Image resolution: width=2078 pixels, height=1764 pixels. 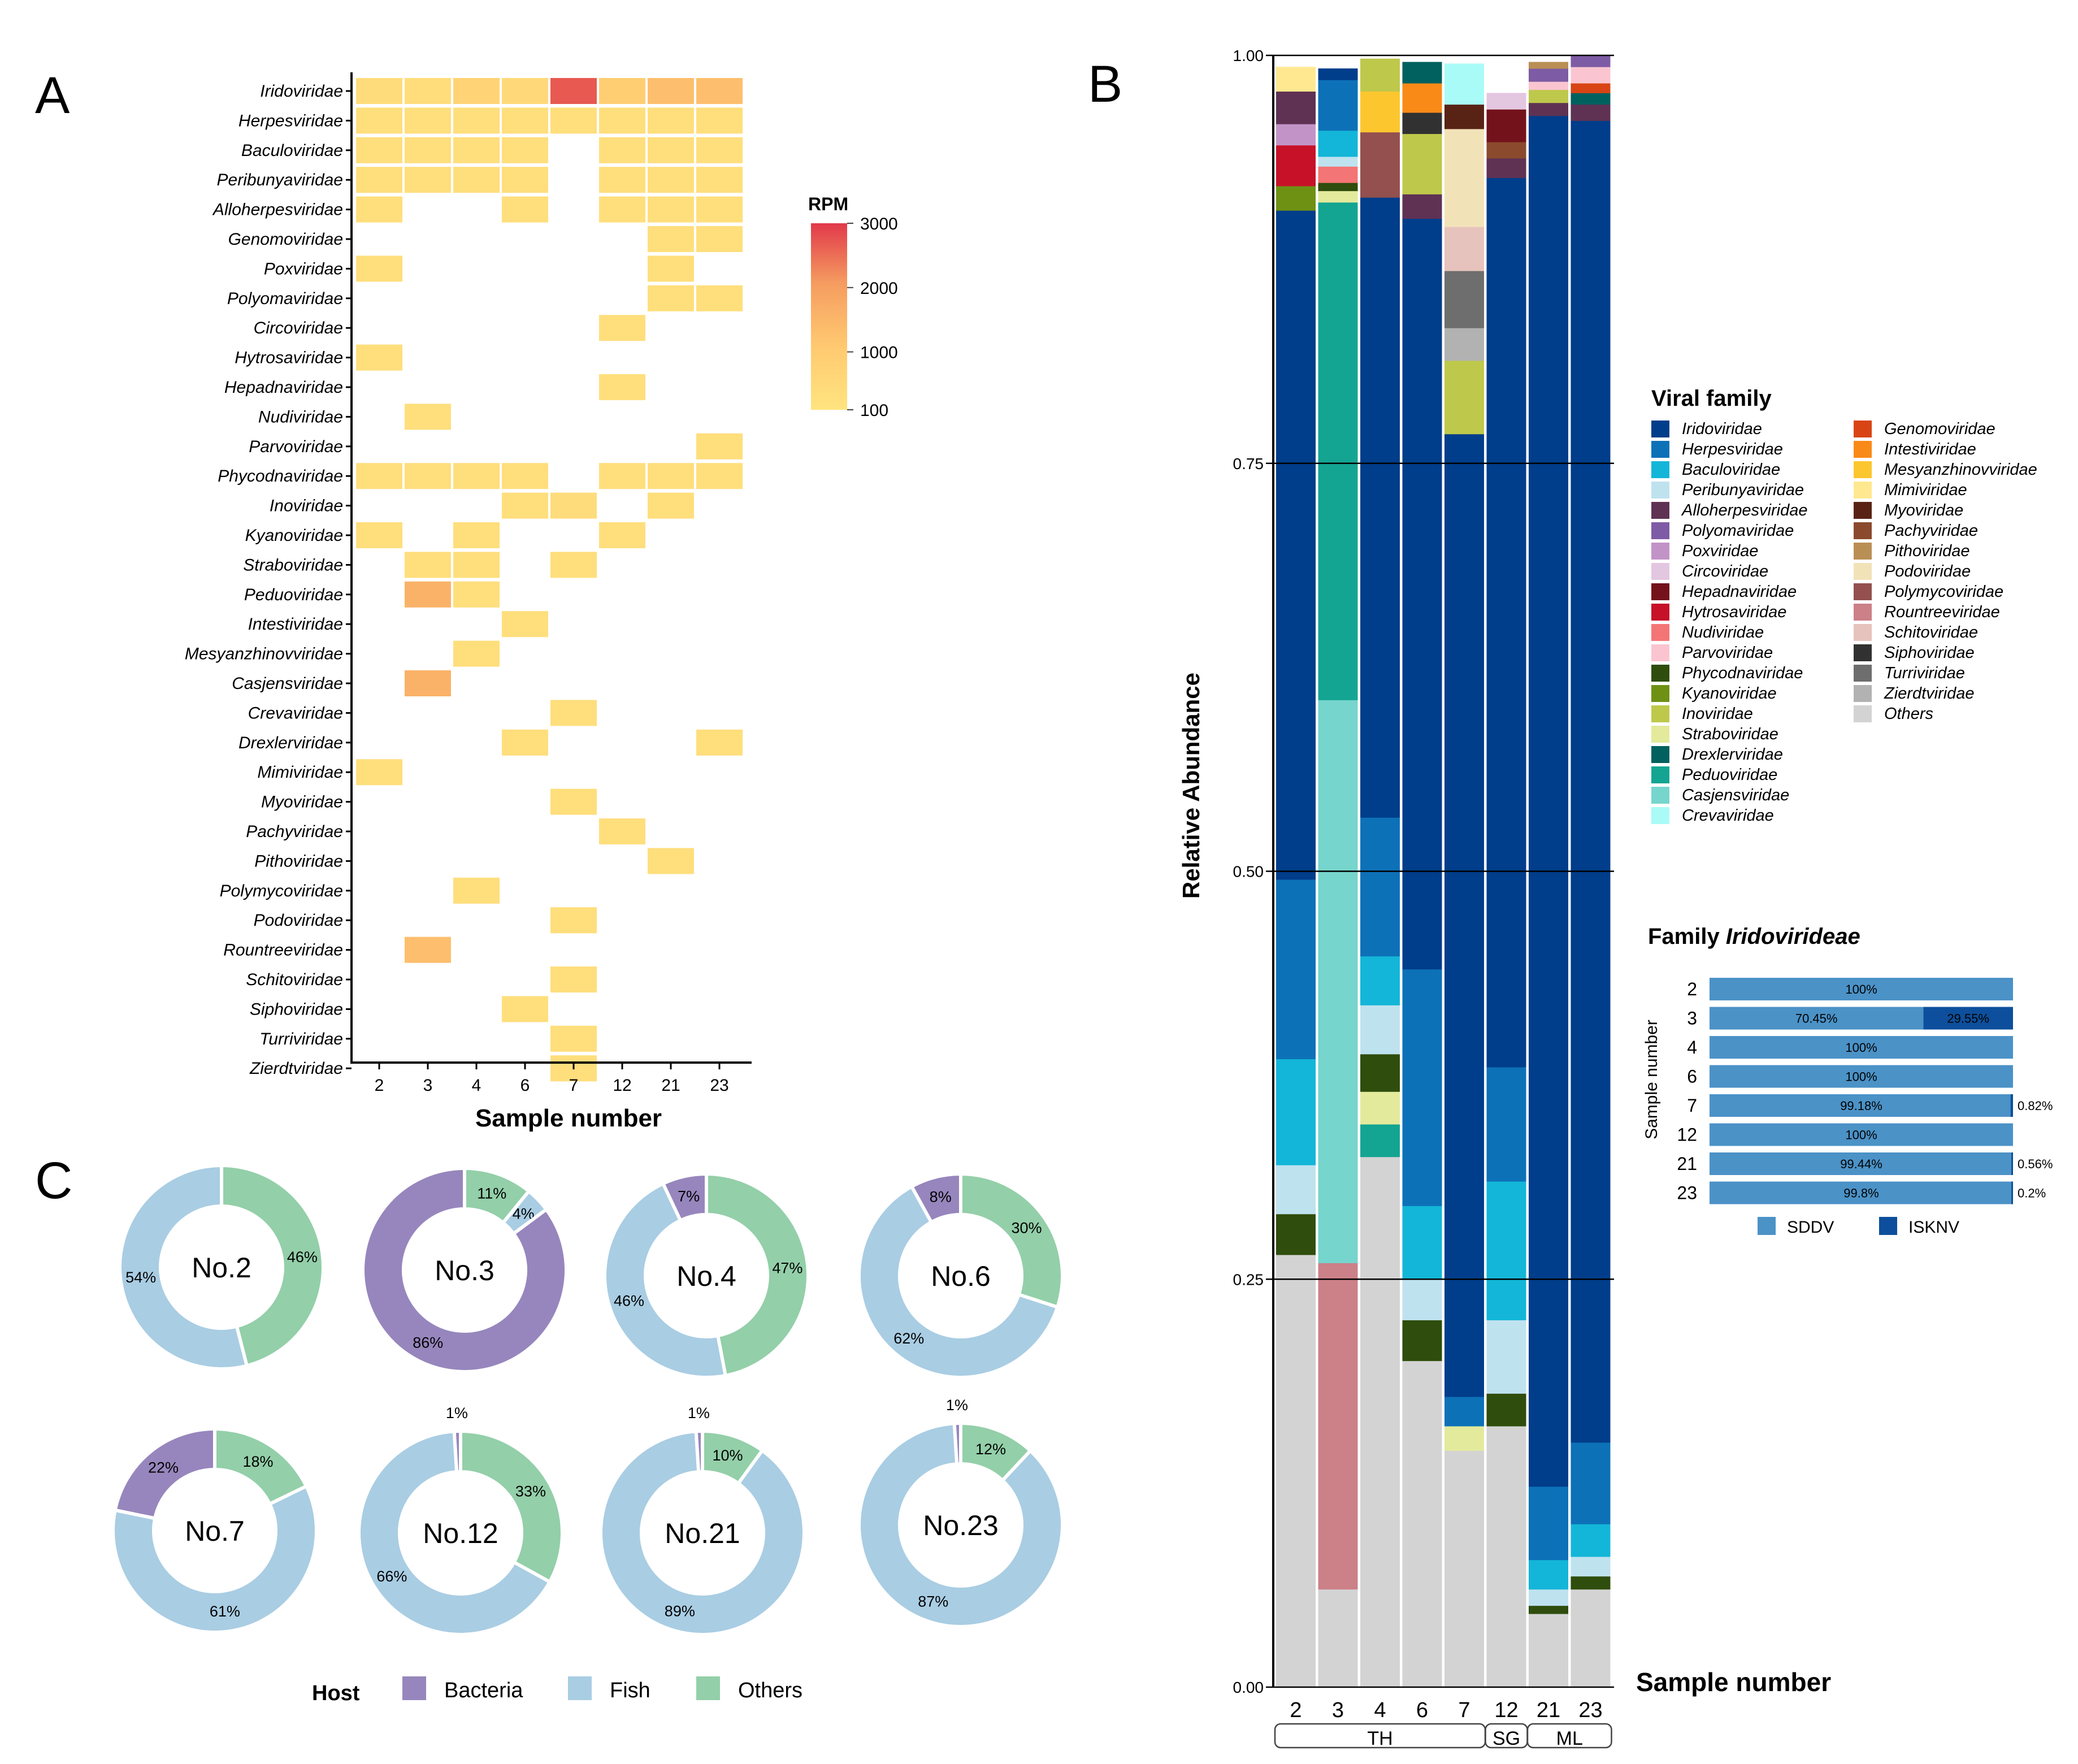 I want to click on bar-segment-6-siphoviridae, so click(x=1422, y=123).